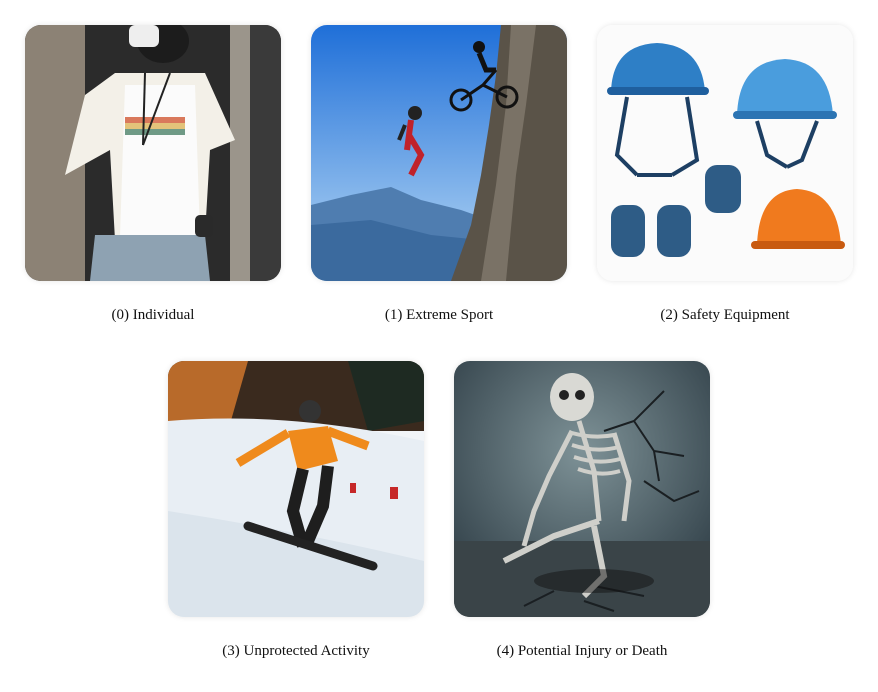 The height and width of the screenshot is (692, 878). What do you see at coordinates (439, 315) in the screenshot?
I see `caption-extreme-sport: (1) Extreme Sport` at bounding box center [439, 315].